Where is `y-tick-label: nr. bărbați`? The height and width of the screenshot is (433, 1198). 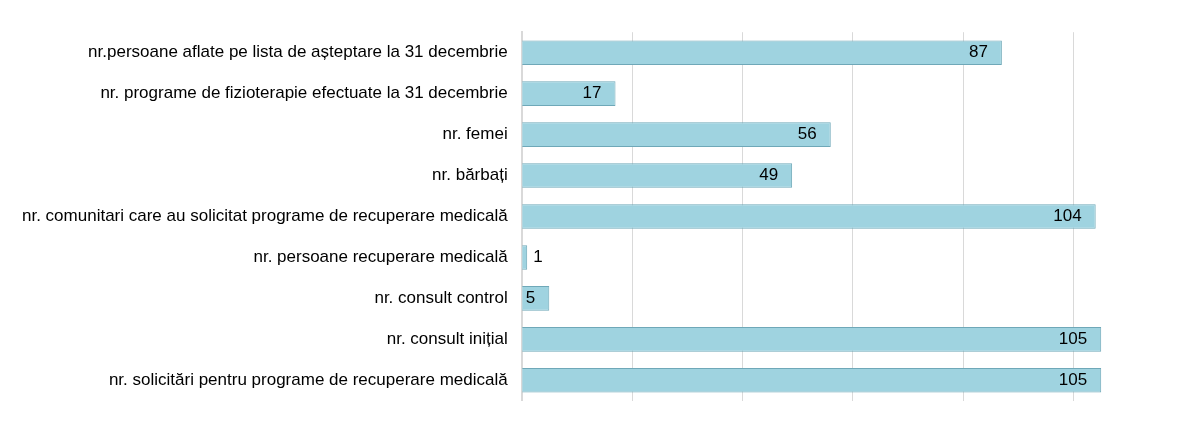
y-tick-label: nr. bărbați is located at coordinates (470, 175).